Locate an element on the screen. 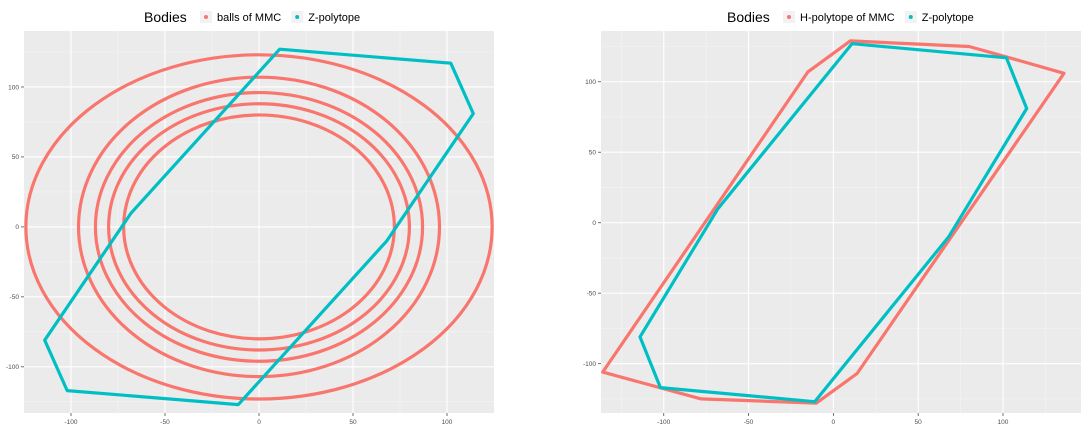  legend-label: balls of MMC is located at coordinates (249, 18).